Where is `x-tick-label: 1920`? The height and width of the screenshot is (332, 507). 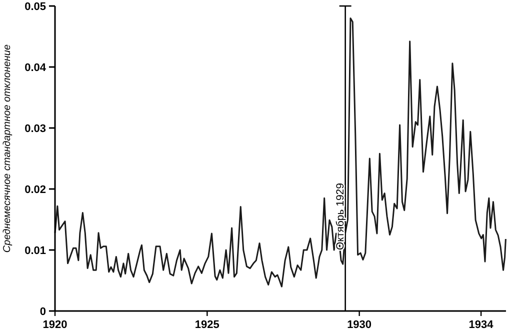 x-tick-label: 1920 is located at coordinates (55, 325).